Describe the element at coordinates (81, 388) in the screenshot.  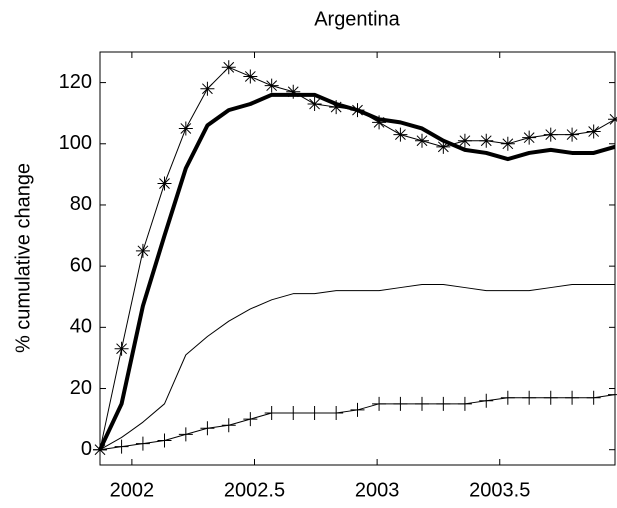
I see `y-tick-label: 20` at that location.